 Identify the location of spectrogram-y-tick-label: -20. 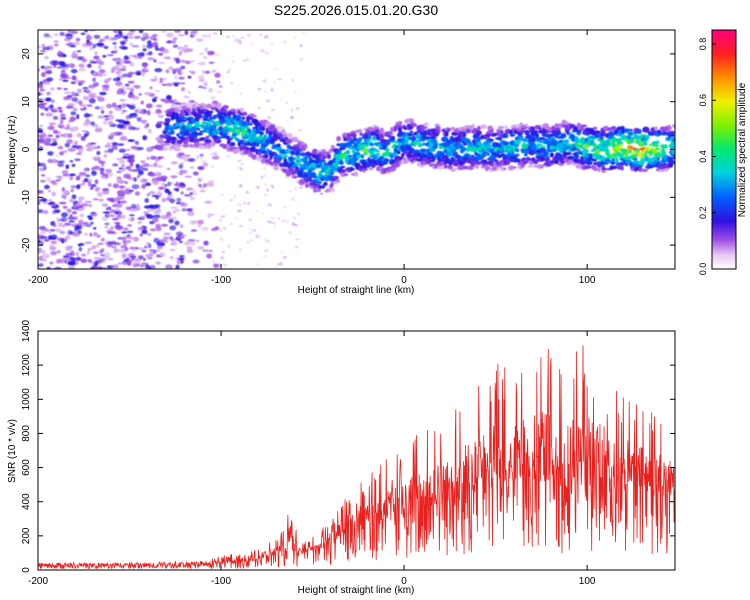
(26, 244).